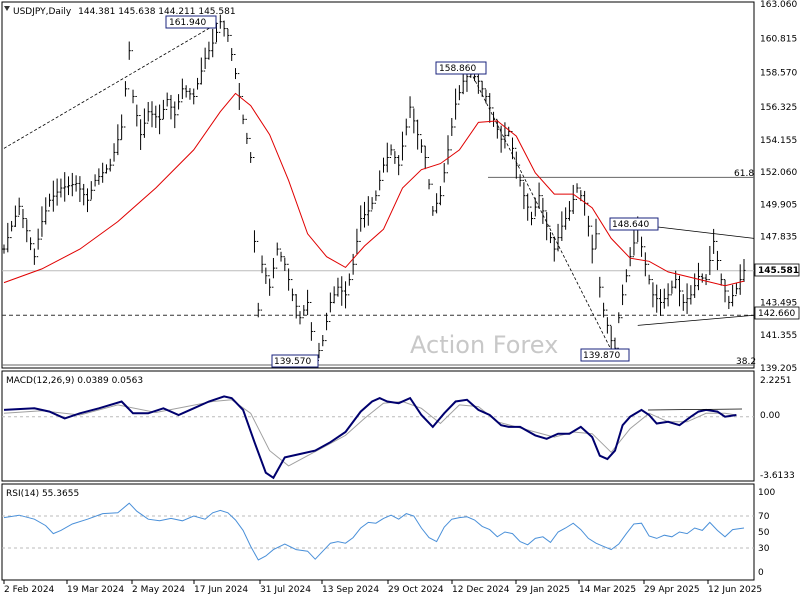  What do you see at coordinates (696, 320) in the screenshot?
I see `triangle-lower-line` at bounding box center [696, 320].